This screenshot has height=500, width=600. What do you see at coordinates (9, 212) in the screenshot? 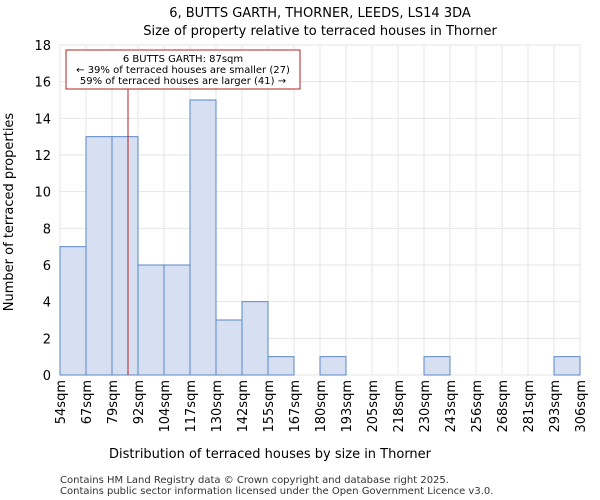
I see `y-axis-label: Number of terraced properties` at bounding box center [9, 212].